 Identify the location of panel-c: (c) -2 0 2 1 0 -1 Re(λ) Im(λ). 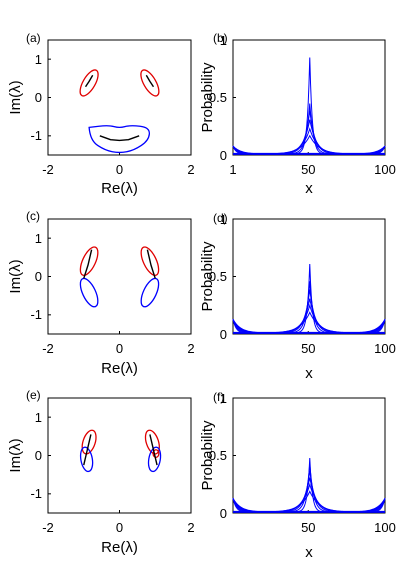
(101, 293).